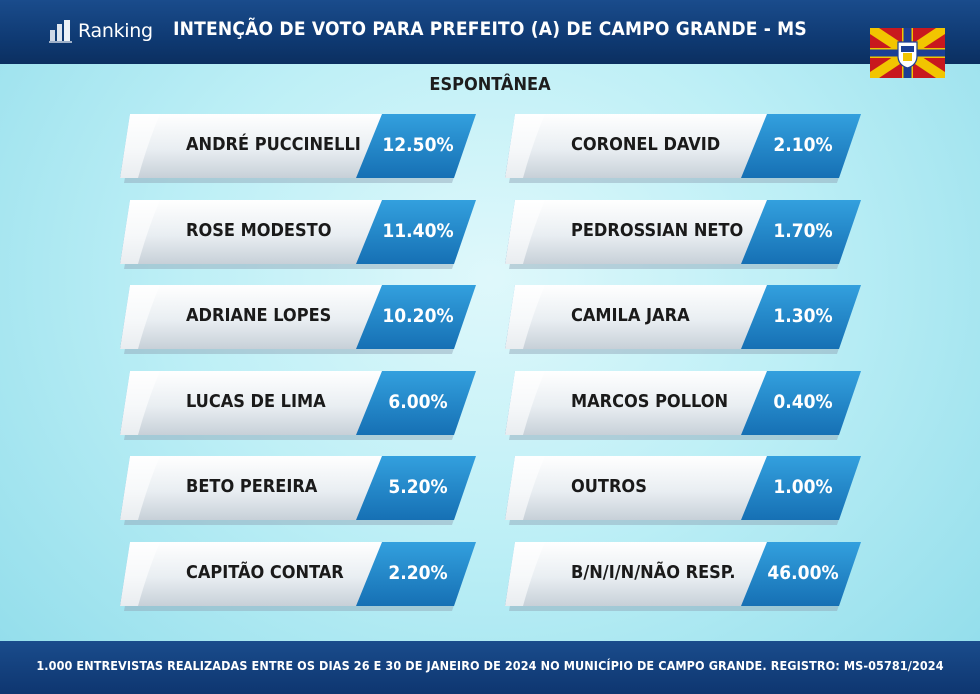  Describe the element at coordinates (803, 145) in the screenshot. I see `vote-percentage: 2.10%` at that location.